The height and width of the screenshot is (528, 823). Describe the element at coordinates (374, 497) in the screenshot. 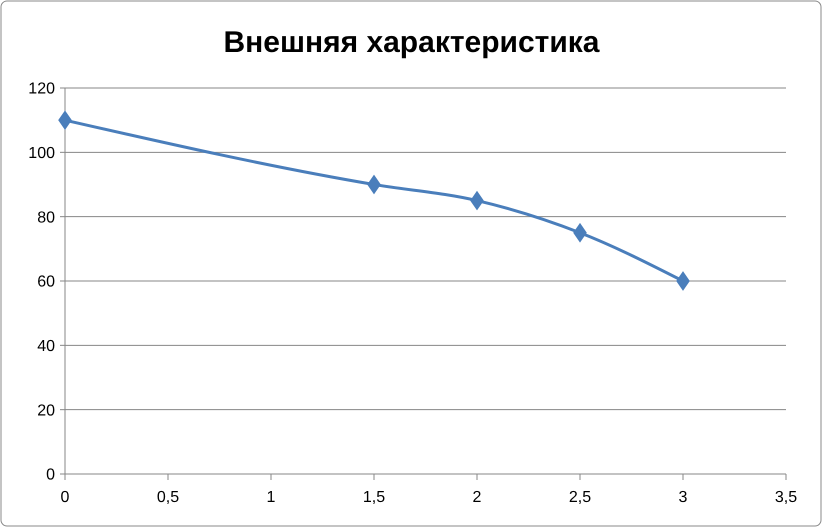

I see `x-tick-label: 1,5` at that location.